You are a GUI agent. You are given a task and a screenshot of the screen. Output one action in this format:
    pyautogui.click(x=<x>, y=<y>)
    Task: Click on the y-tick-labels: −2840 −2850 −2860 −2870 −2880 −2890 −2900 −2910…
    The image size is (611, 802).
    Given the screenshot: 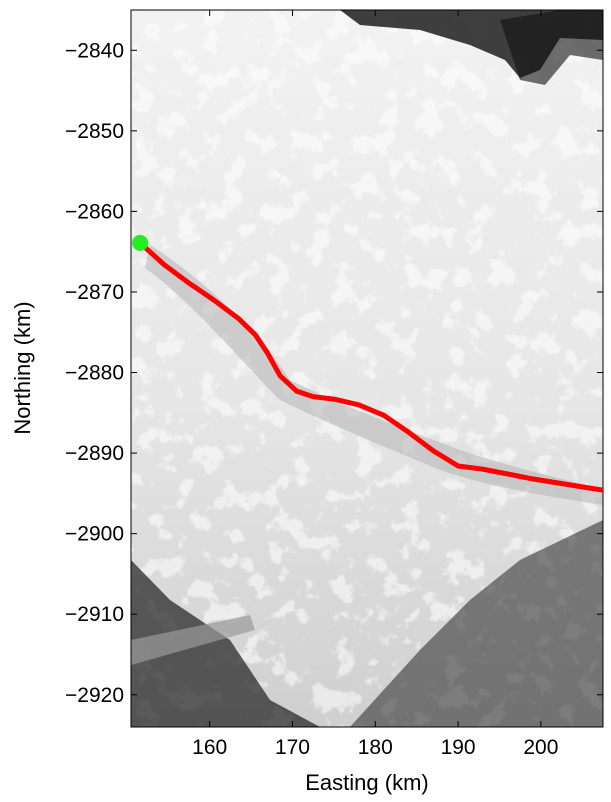 What is the action you would take?
    pyautogui.click(x=94, y=372)
    